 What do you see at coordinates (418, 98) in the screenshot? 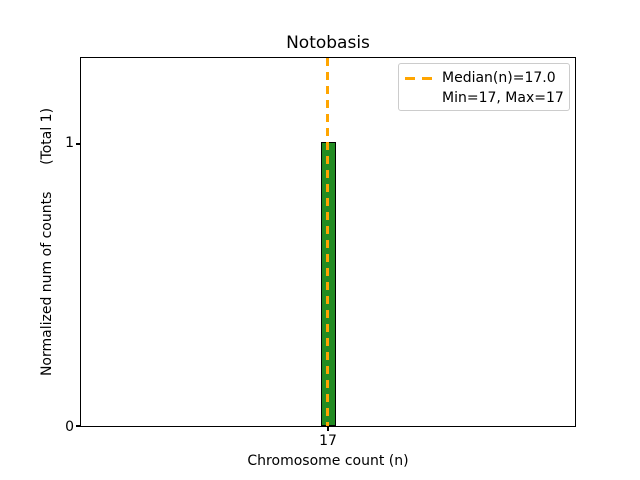
I see `legend-swatch-spacer` at bounding box center [418, 98].